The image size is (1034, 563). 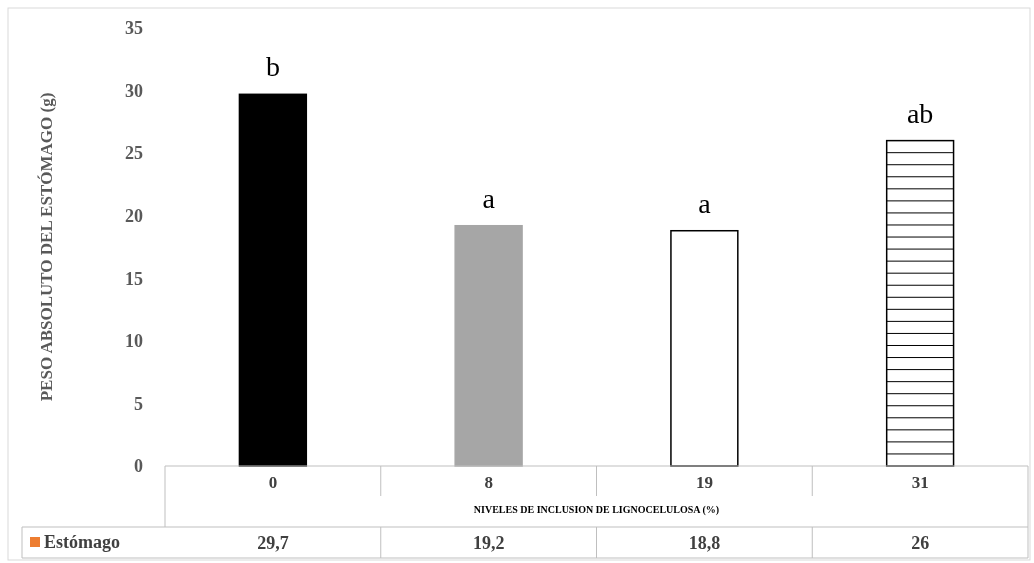 I want to click on x-tick-label: 31, so click(x=920, y=482).